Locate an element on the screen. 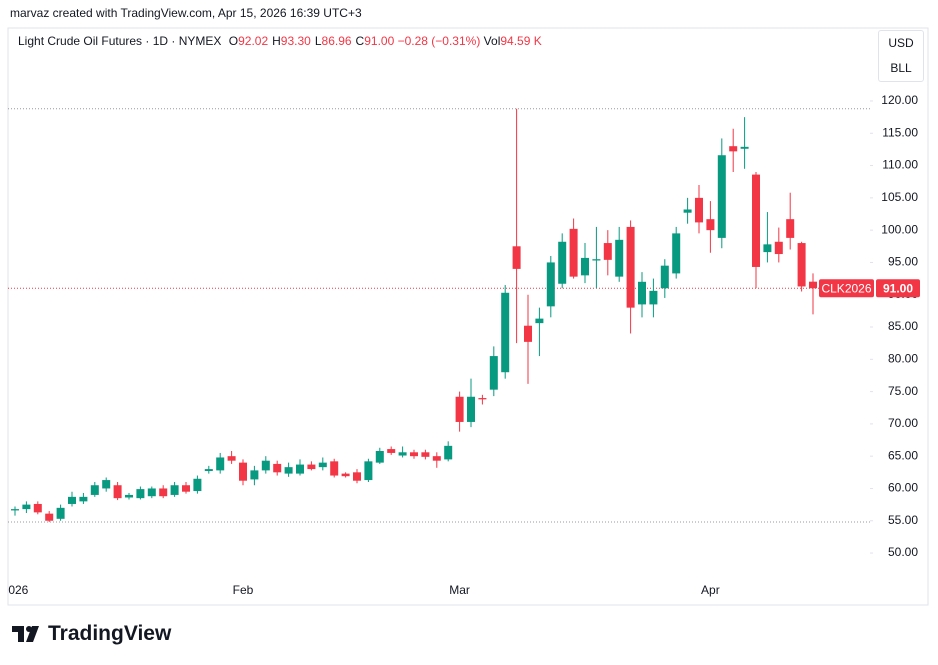 This screenshot has height=665, width=938. y-tick-label: 110.00 is located at coordinates (900, 165).